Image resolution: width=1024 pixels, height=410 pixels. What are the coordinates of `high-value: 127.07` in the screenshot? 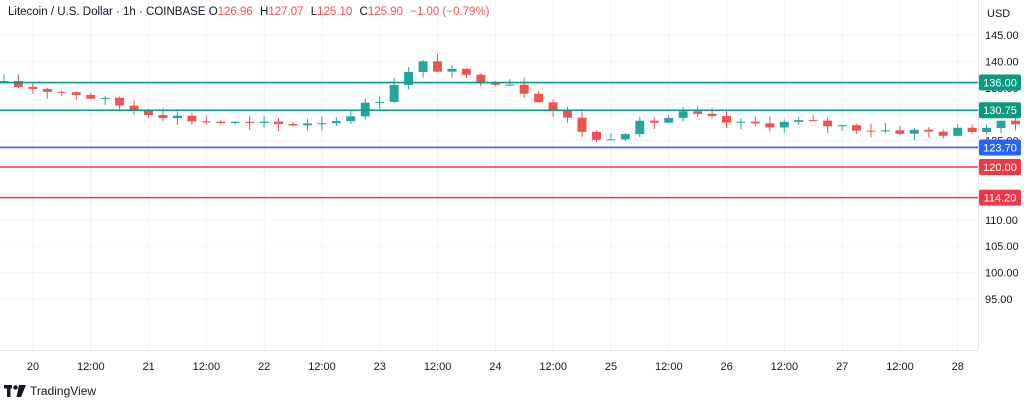 It's located at (286, 12).